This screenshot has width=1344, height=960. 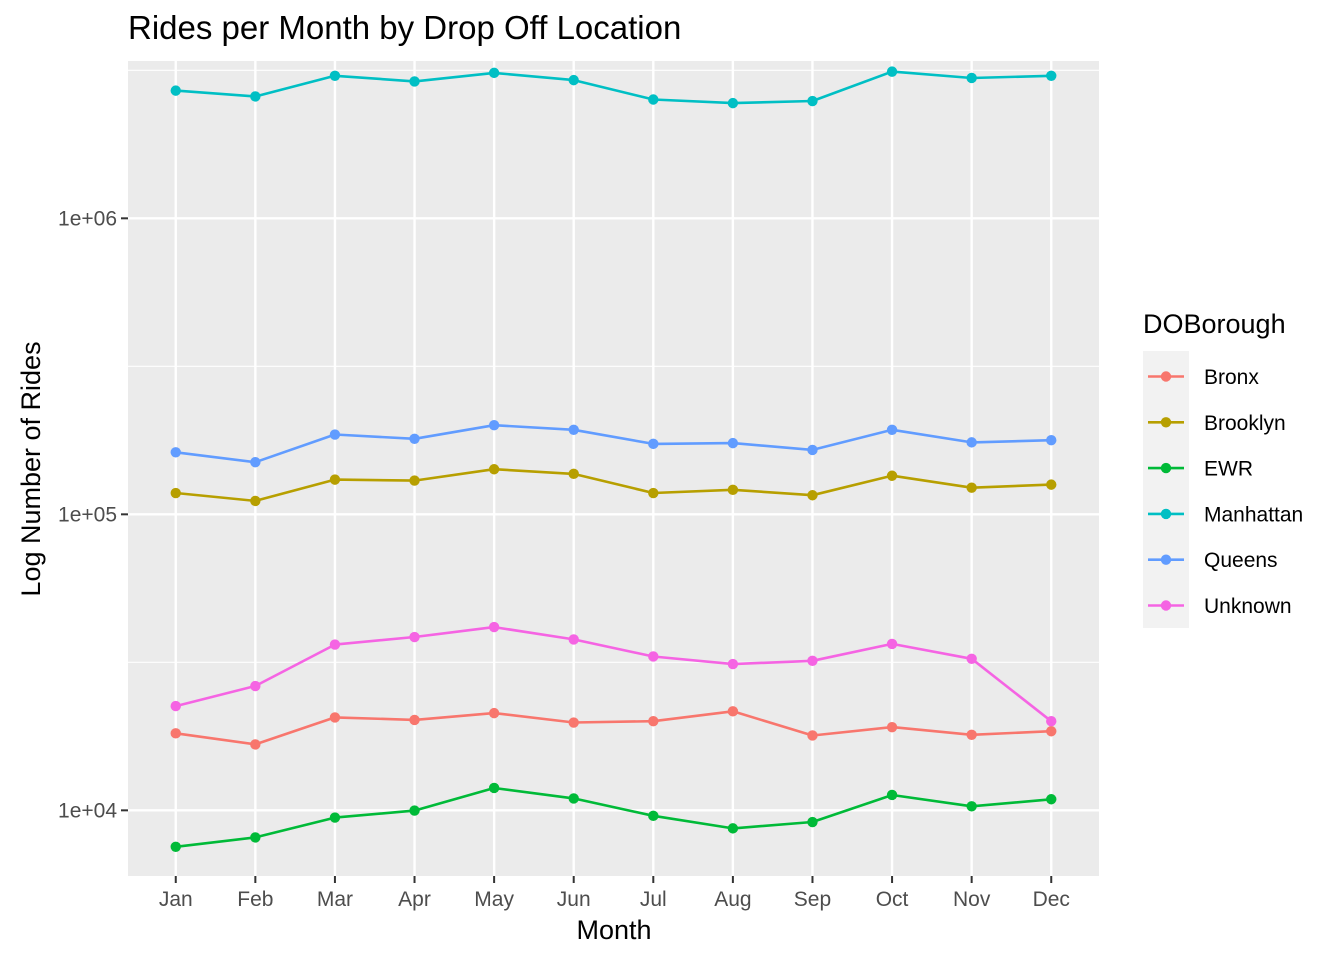 I want to click on x-tick-label-nov: Nov, so click(x=972, y=899).